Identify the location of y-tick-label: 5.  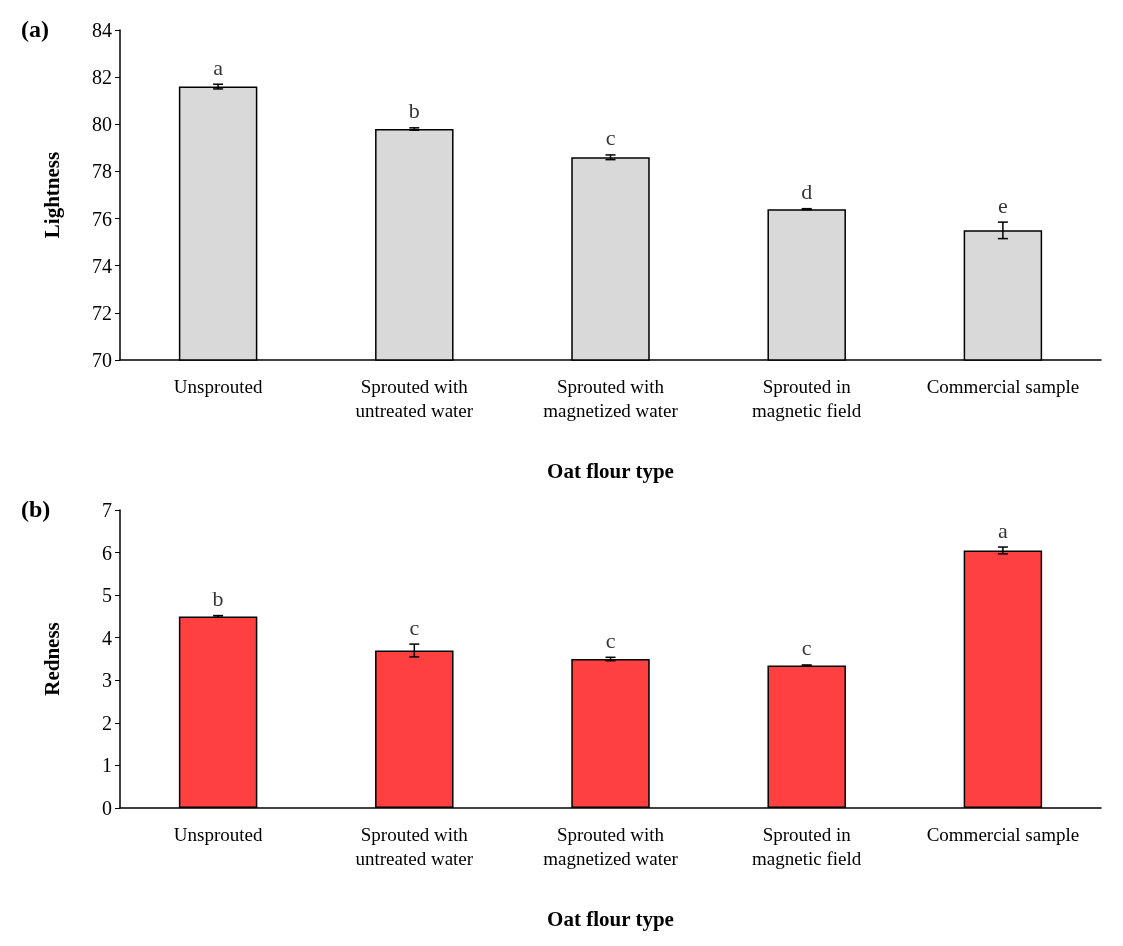
(107, 595).